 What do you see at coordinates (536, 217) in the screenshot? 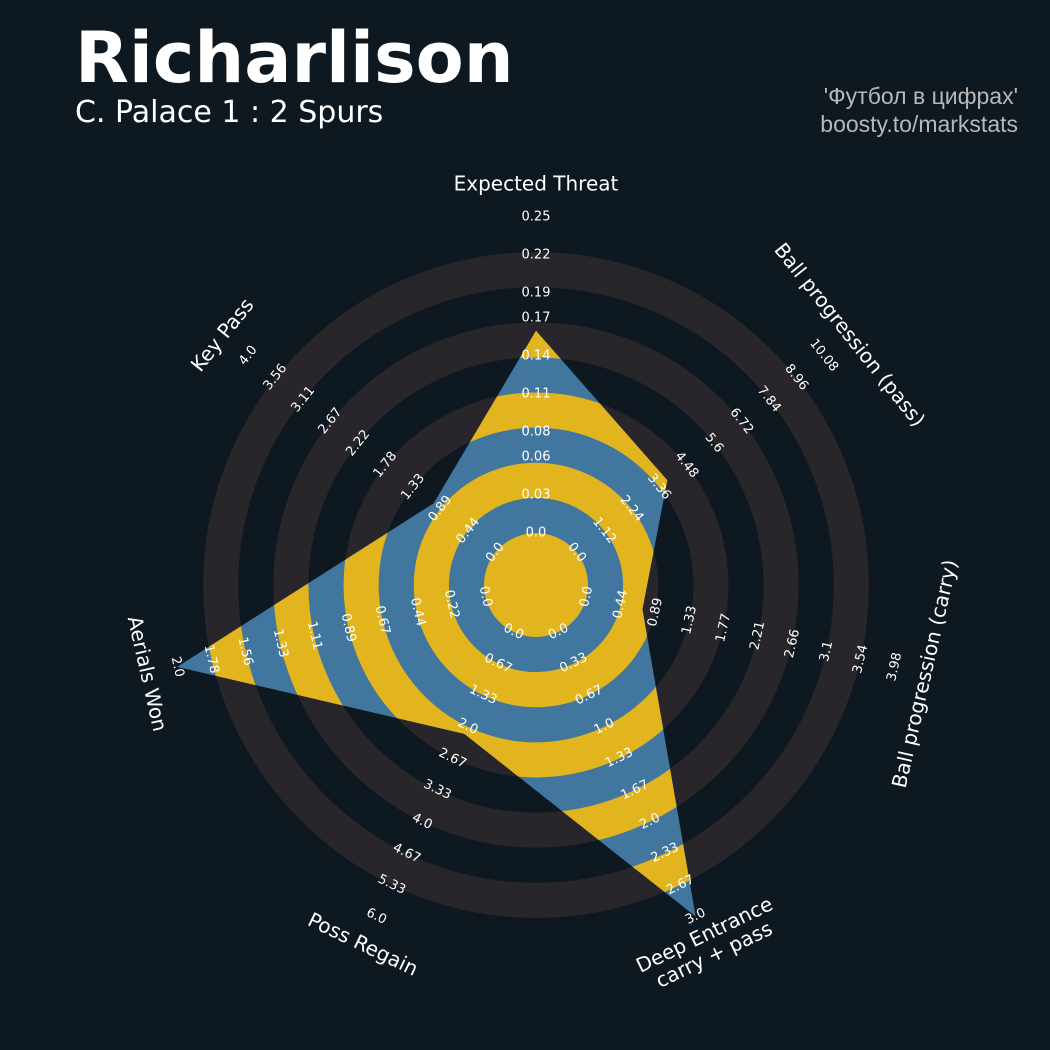
I see `tick-label: 0.25` at bounding box center [536, 217].